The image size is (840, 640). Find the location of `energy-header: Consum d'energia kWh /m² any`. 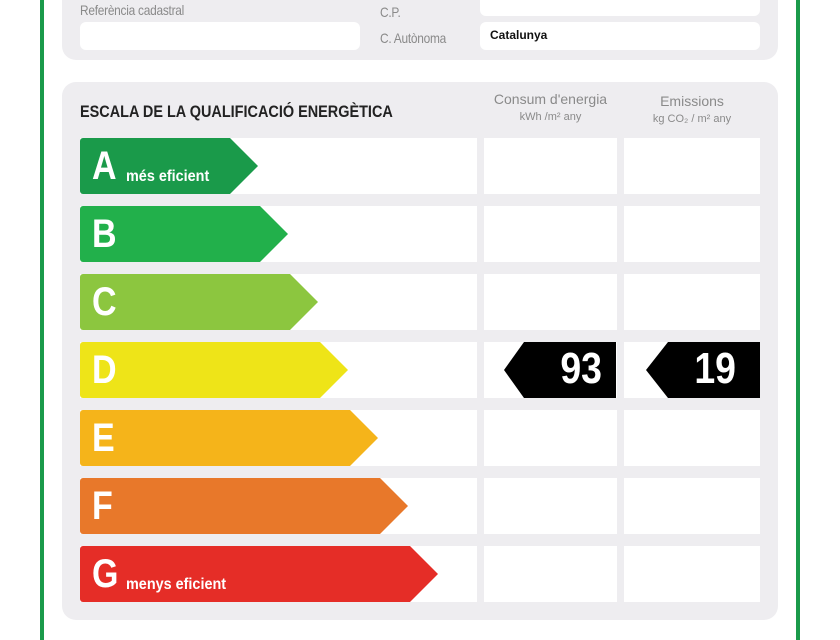

energy-header: Consum d'energia kWh /m² any is located at coordinates (550, 106).